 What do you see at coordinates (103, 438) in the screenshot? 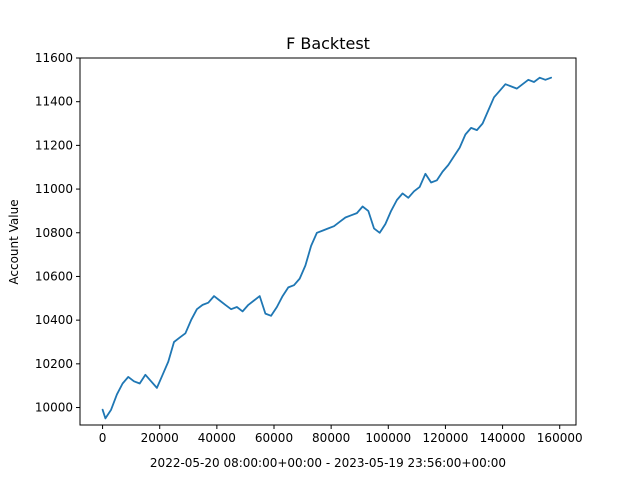
I see `x-tick-label: 0` at bounding box center [103, 438].